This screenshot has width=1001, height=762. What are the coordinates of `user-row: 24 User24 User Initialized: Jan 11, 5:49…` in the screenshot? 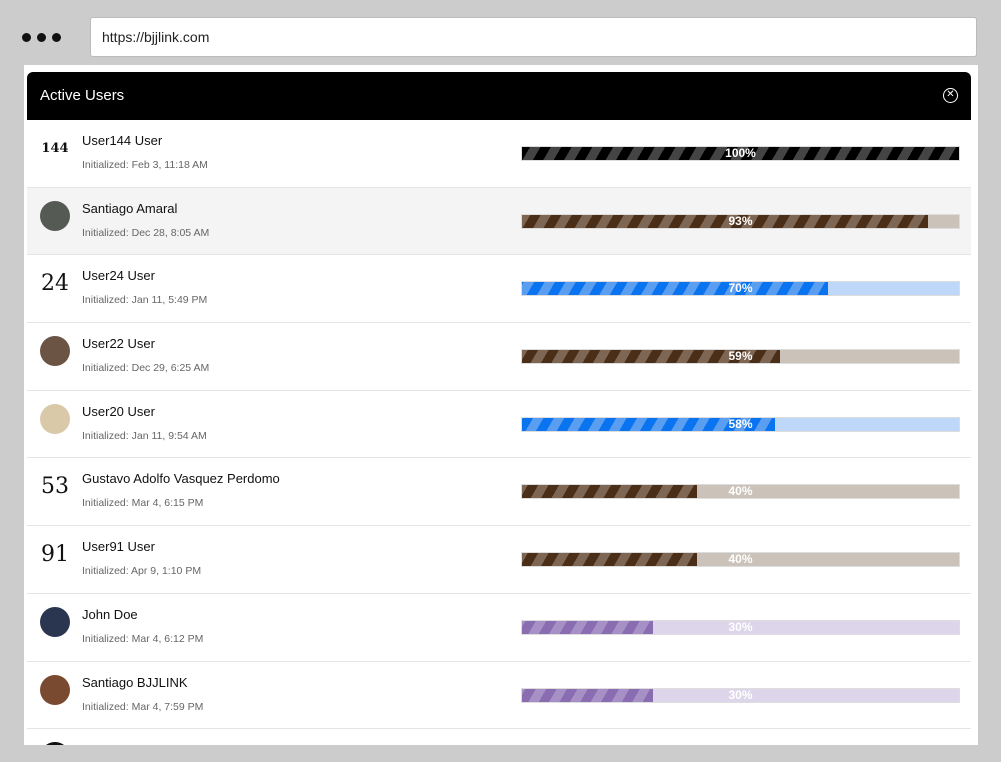 It's located at (499, 289).